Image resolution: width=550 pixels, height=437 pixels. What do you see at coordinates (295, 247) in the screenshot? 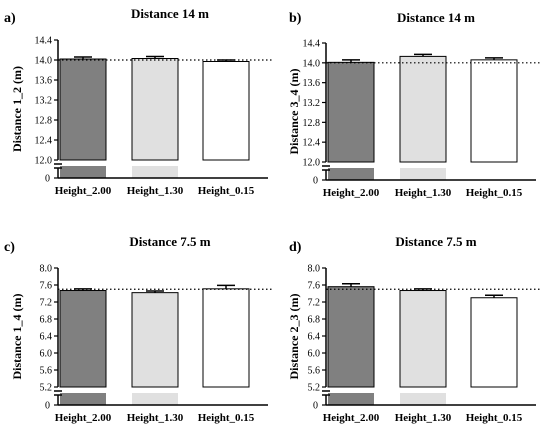
I see `panel-label: d)` at bounding box center [295, 247].